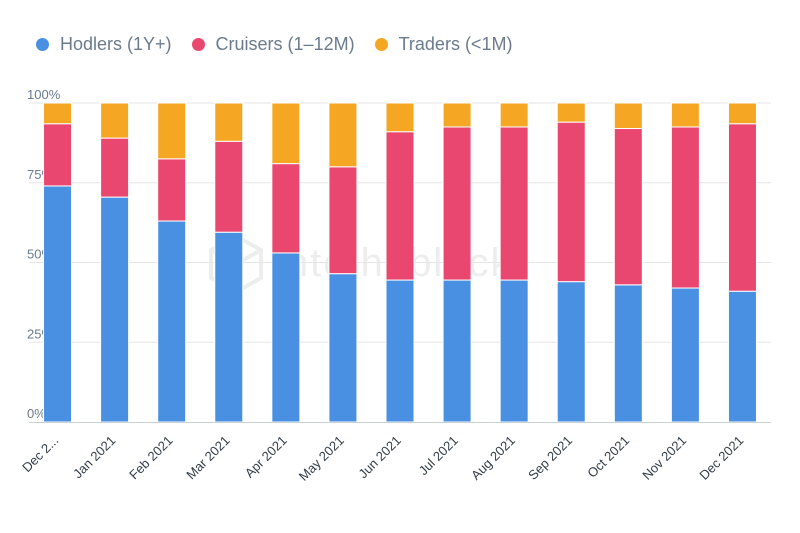 The width and height of the screenshot is (800, 533). I want to click on legend-item-hodlers: Hodlers (1Y+), so click(104, 44).